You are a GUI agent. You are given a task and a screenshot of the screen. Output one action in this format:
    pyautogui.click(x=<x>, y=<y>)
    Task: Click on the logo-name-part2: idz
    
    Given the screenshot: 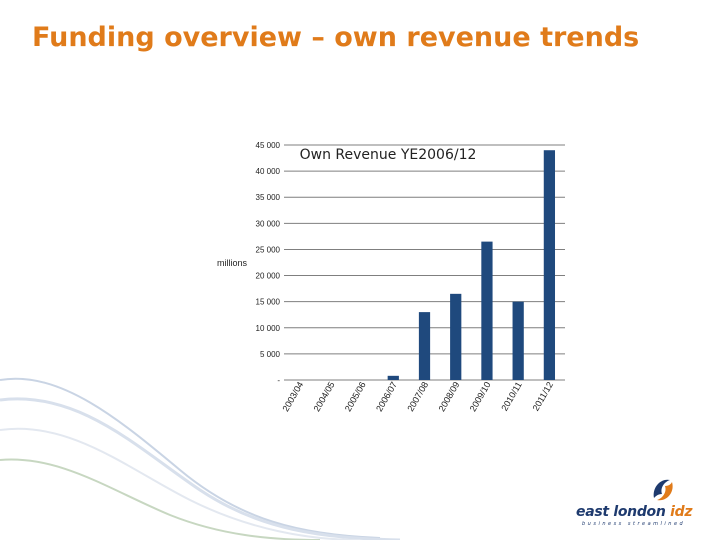 What is the action you would take?
    pyautogui.click(x=681, y=512)
    